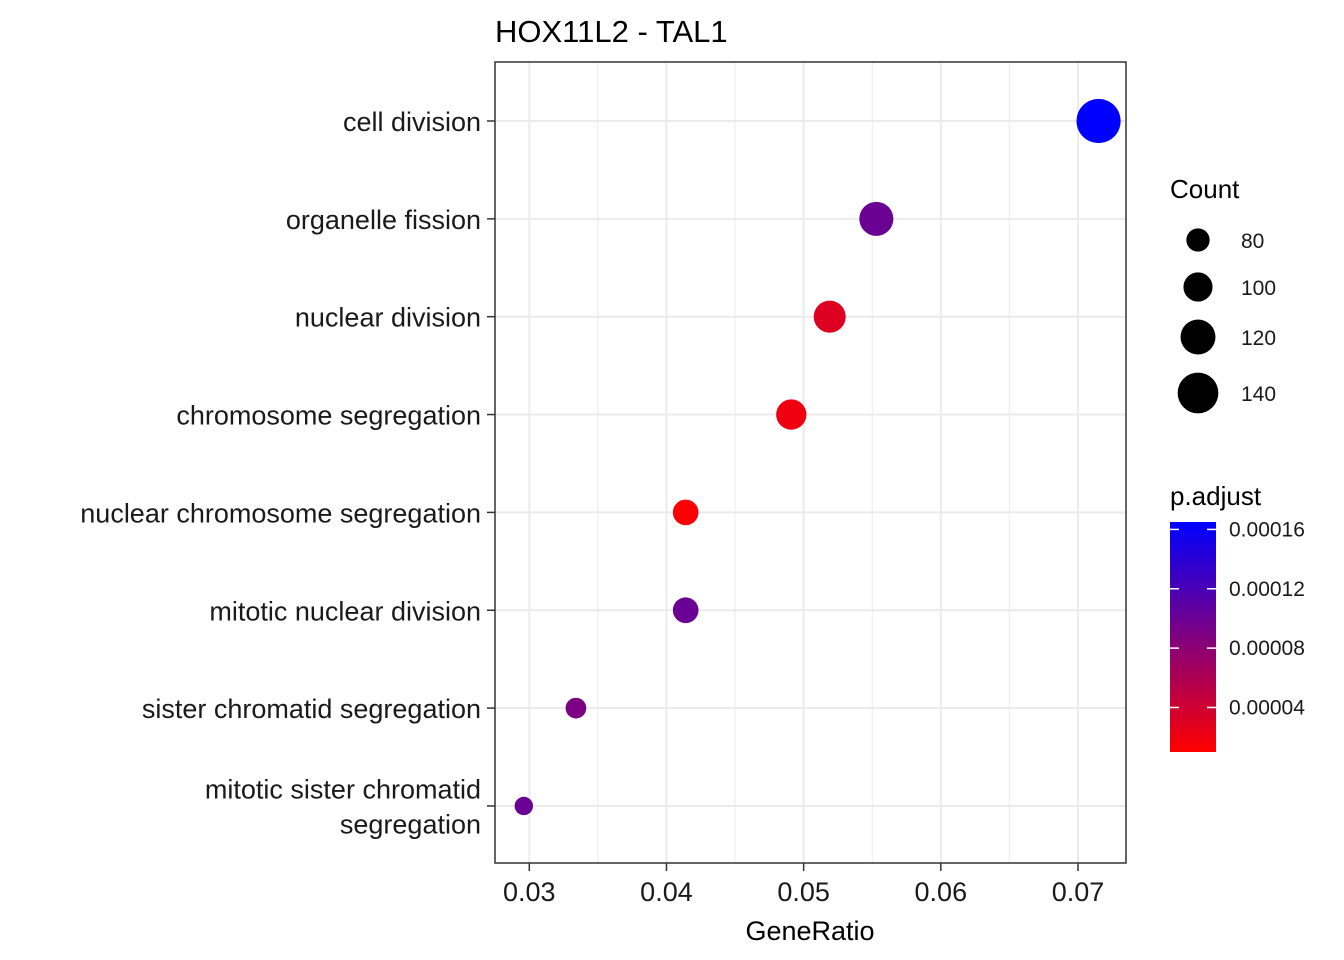  What do you see at coordinates (1258, 338) in the screenshot?
I see `count-legend-label: 120` at bounding box center [1258, 338].